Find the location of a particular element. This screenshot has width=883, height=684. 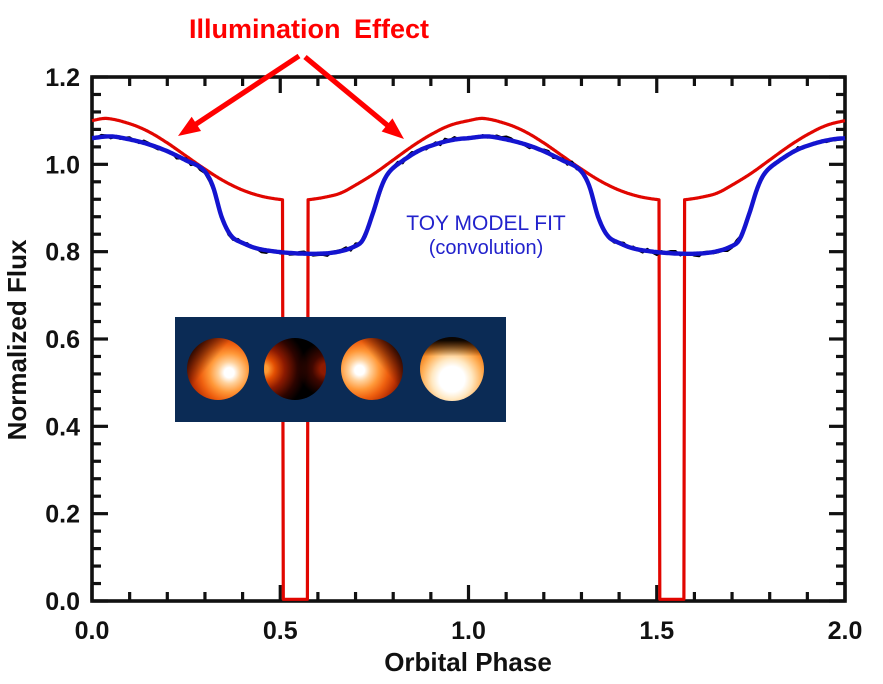

planet-sphere-left-lit-icon is located at coordinates (372, 369).